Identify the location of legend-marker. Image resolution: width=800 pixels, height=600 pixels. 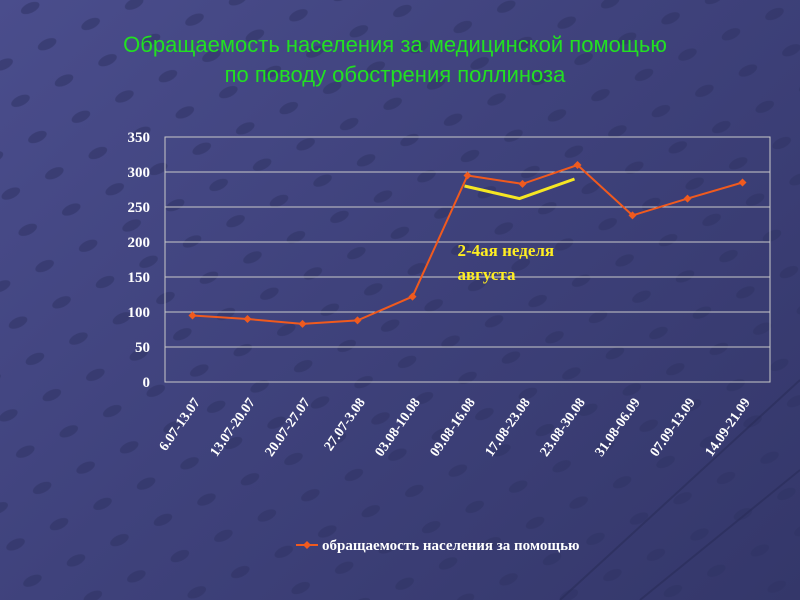
(307, 545).